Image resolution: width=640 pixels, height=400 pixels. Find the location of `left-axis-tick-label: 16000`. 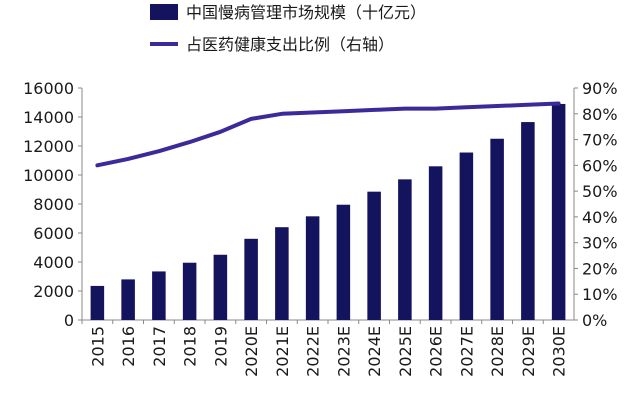

left-axis-tick-label: 16000 is located at coordinates (48, 88).